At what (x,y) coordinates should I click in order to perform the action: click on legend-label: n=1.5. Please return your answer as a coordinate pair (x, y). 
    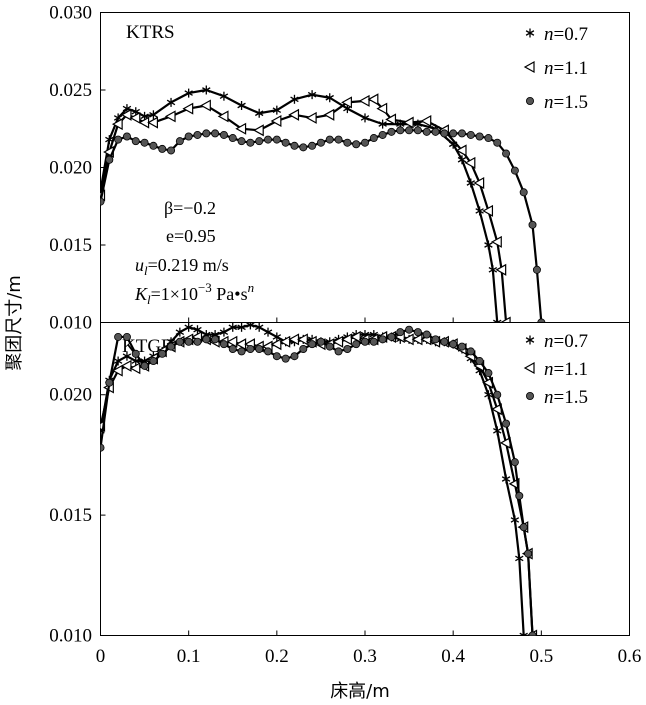
    Looking at the image, I should click on (566, 397).